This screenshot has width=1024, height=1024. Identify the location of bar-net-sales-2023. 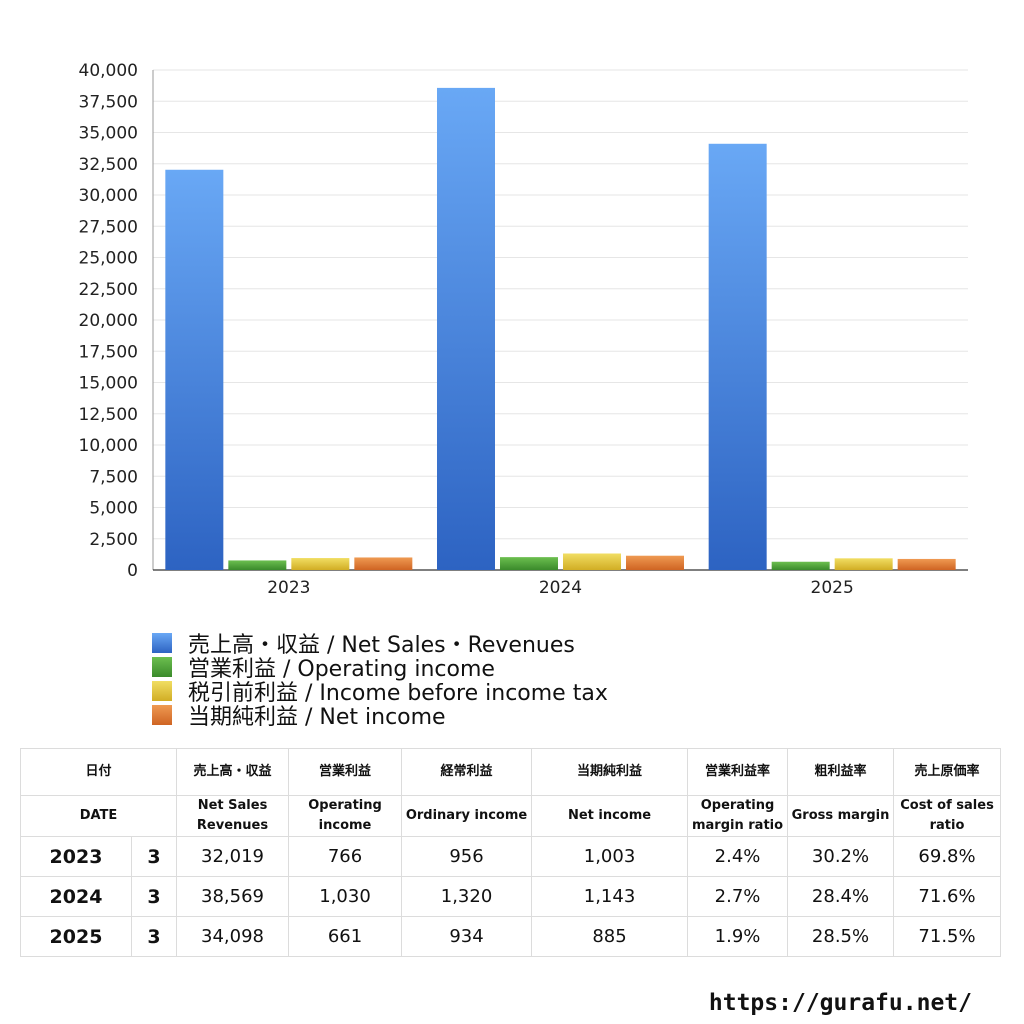
(194, 369).